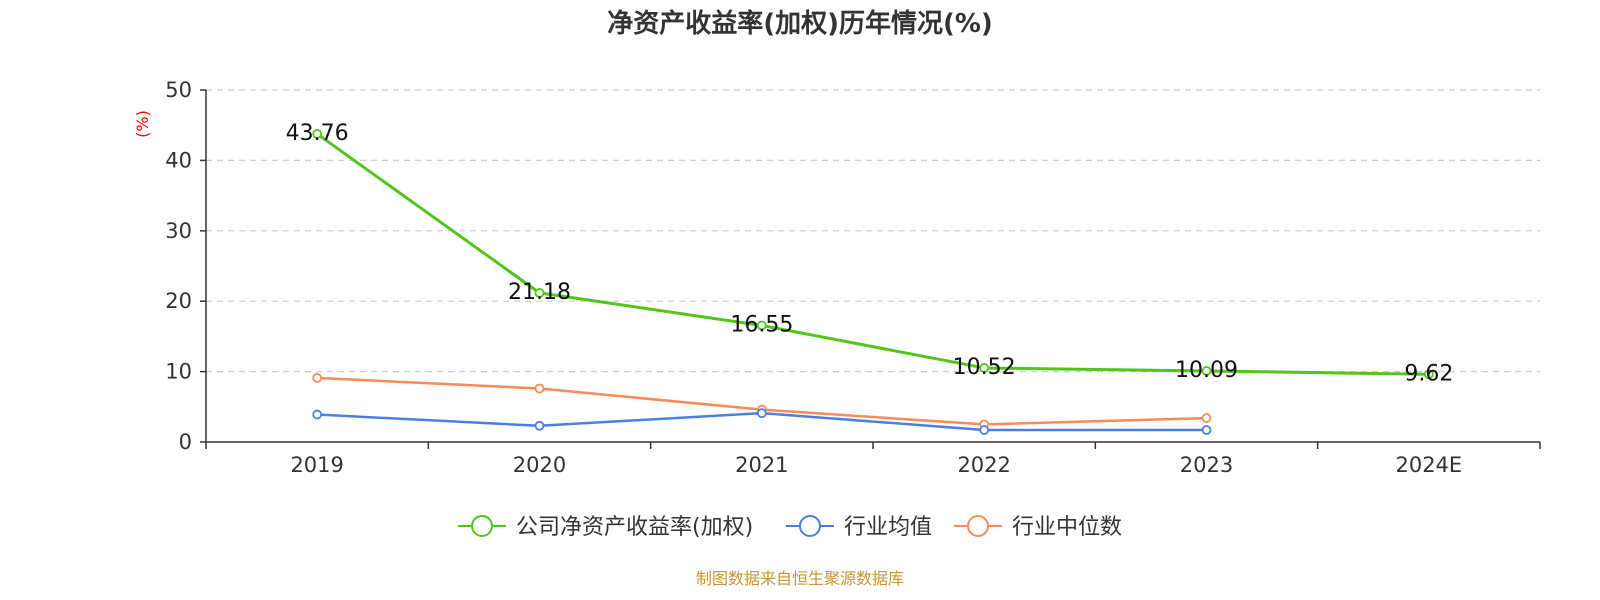 The width and height of the screenshot is (1600, 600). Describe the element at coordinates (984, 430) in the screenshot. I see `point-1-2022` at that location.